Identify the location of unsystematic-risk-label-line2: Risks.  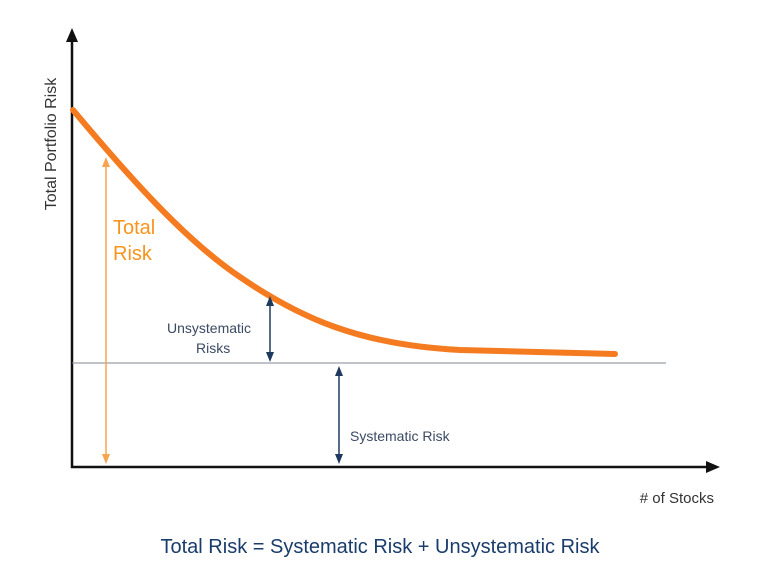
(213, 348).